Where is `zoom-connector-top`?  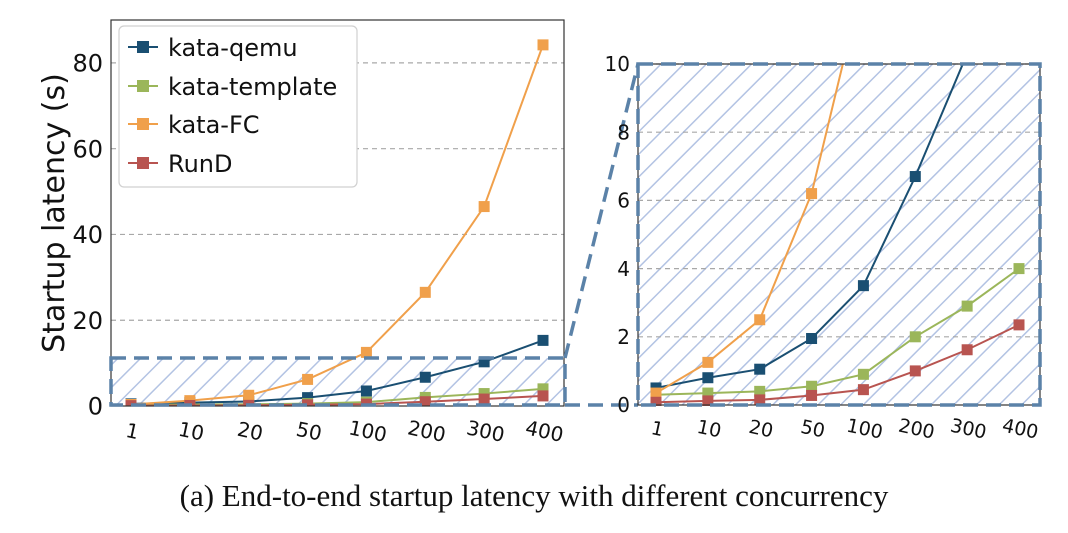
zoom-connector-top is located at coordinates (601, 211).